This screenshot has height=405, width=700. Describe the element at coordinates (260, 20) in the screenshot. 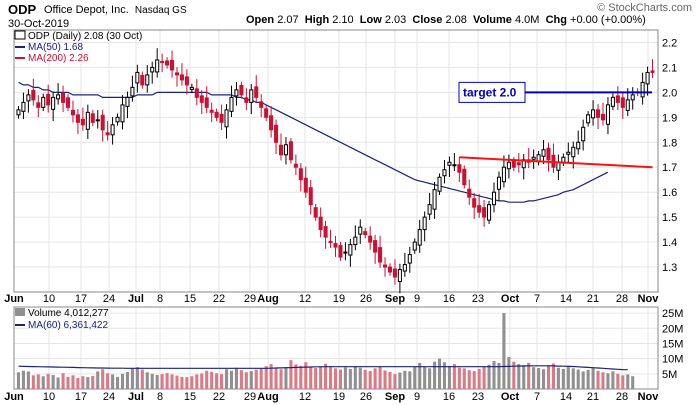

I see `open-label: Open` at that location.